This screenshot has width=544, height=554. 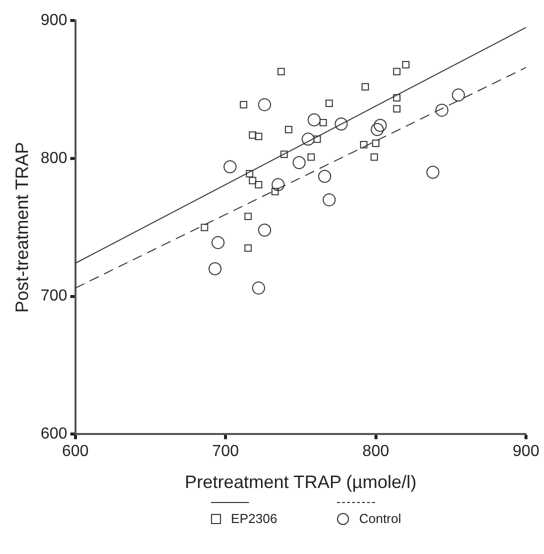 What do you see at coordinates (254, 518) in the screenshot?
I see `legend-label: EP2306` at bounding box center [254, 518].